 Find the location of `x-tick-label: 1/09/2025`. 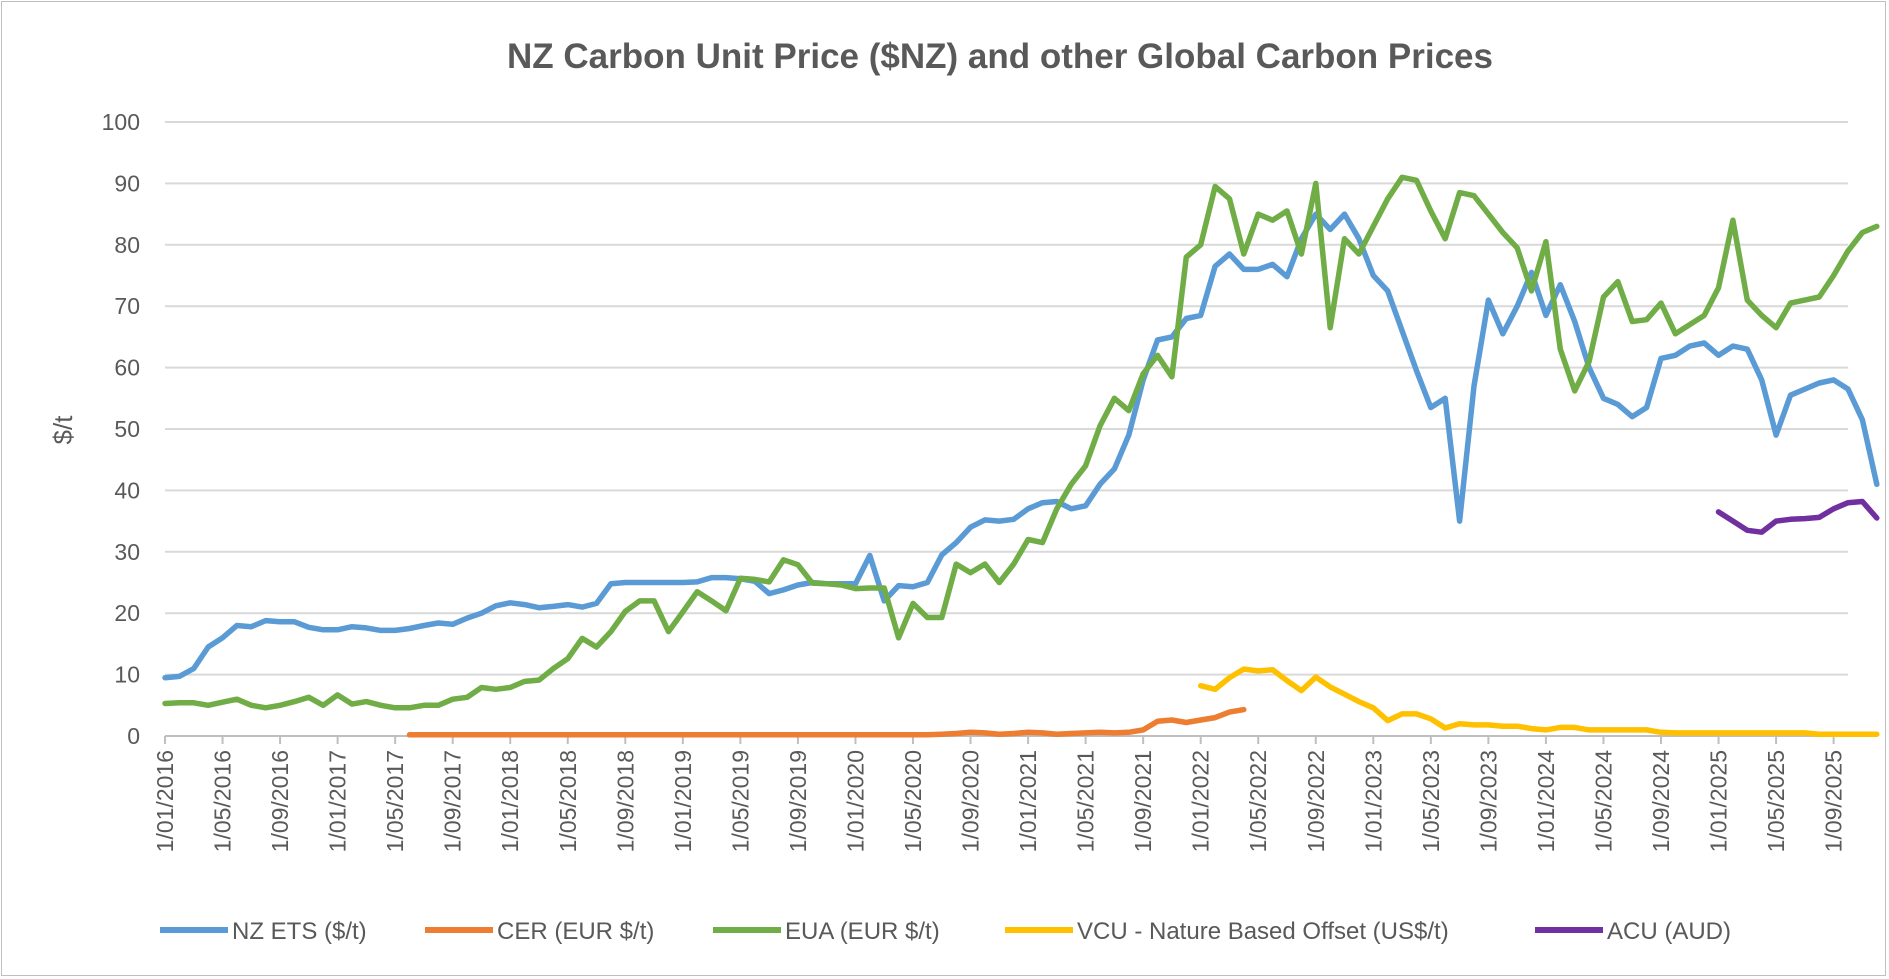

x-tick-label: 1/09/2025 is located at coordinates (1834, 801).